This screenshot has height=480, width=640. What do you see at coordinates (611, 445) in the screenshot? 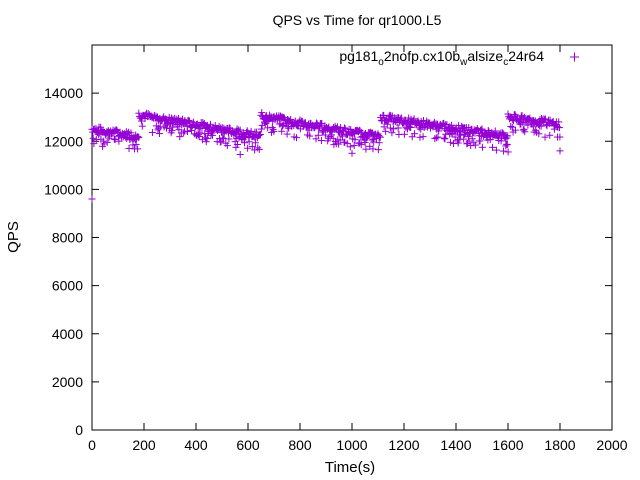
I see `x-tick-label: 2000` at bounding box center [611, 445].